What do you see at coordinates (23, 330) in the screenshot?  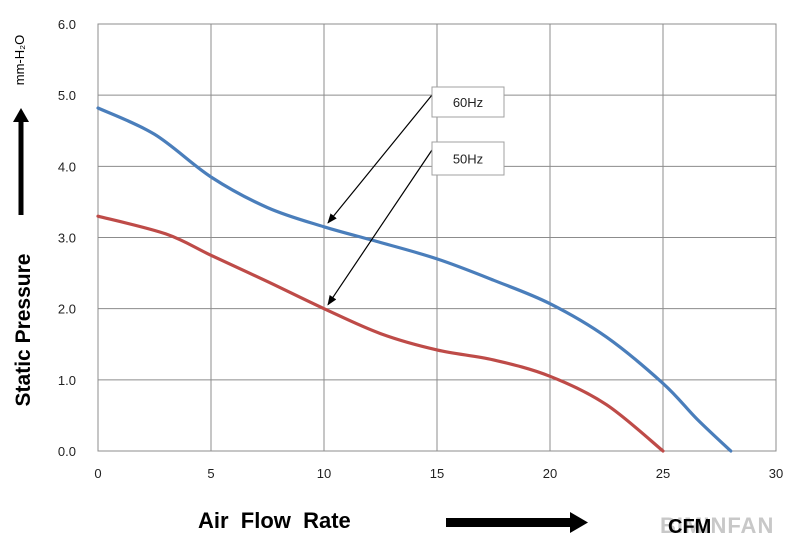 I see `y-axis-label: Static Pressure` at bounding box center [23, 330].